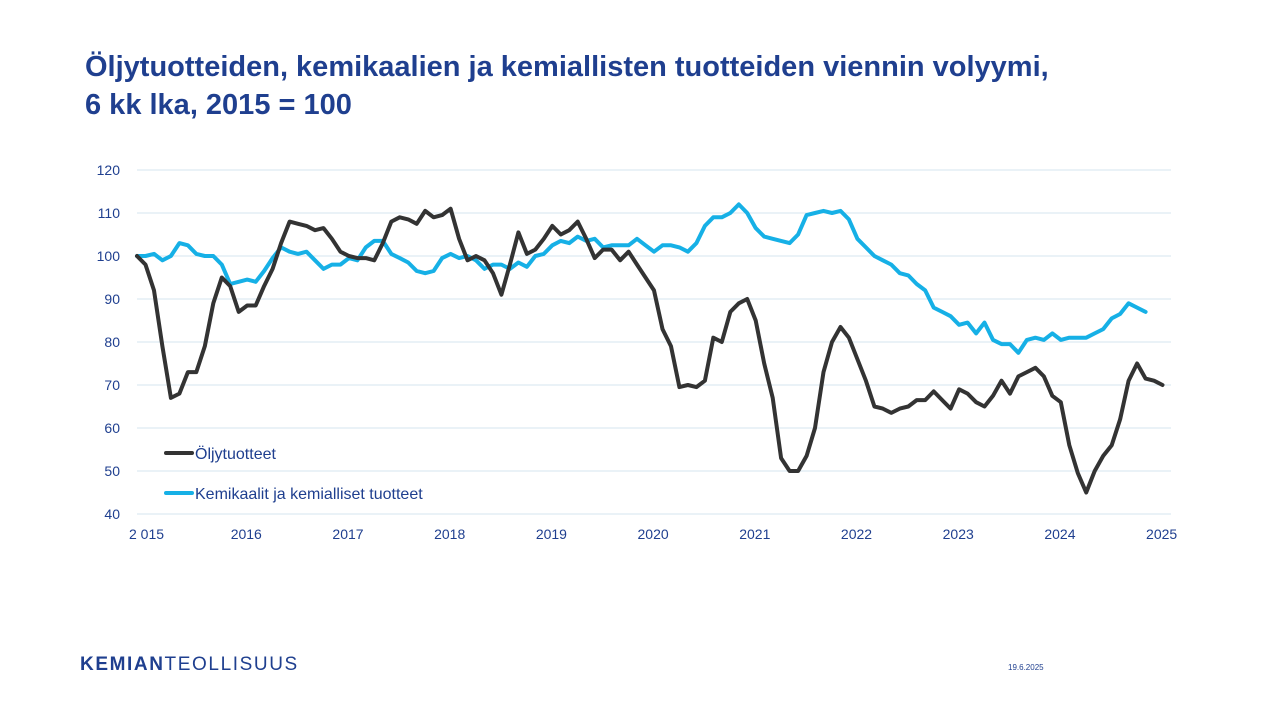  What do you see at coordinates (551, 534) in the screenshot?
I see `x-tick-label: 2019` at bounding box center [551, 534].